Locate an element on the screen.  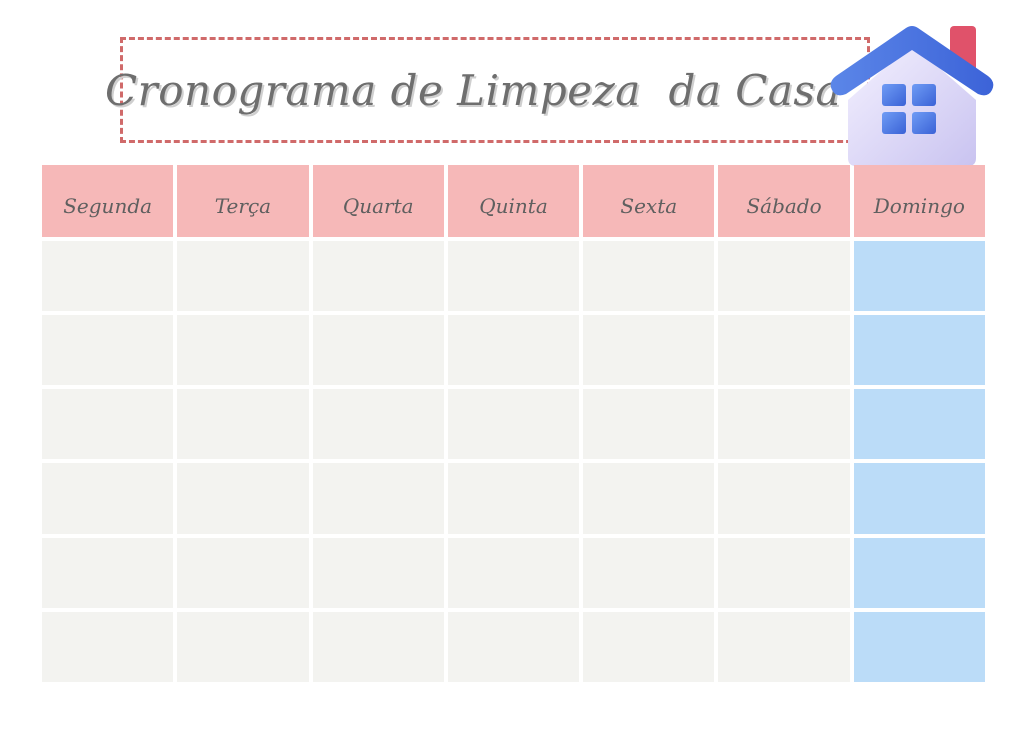
header-sexta: Sexta is located at coordinates (649, 201).